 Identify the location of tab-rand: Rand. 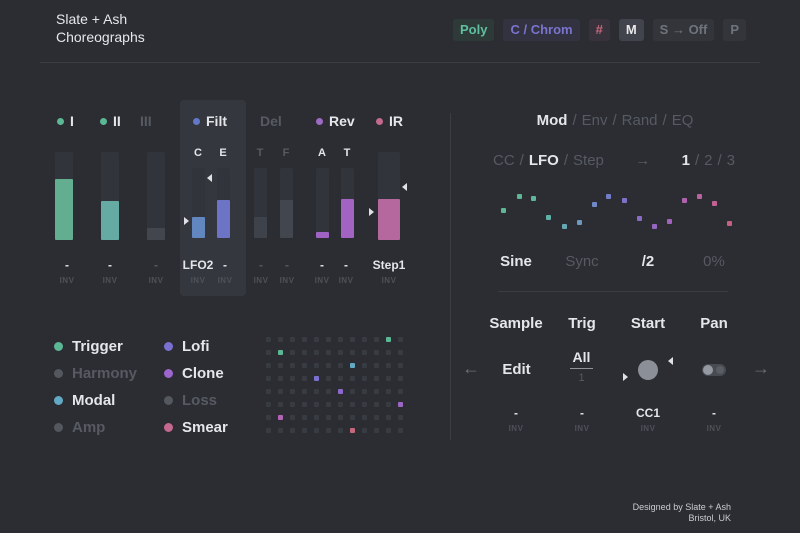
(639, 120).